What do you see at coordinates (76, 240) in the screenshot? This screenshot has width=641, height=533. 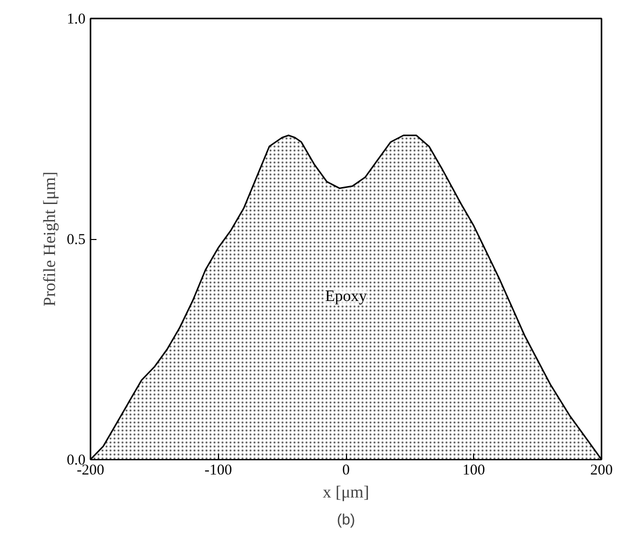 I see `y-tick-label: 0.5` at bounding box center [76, 240].